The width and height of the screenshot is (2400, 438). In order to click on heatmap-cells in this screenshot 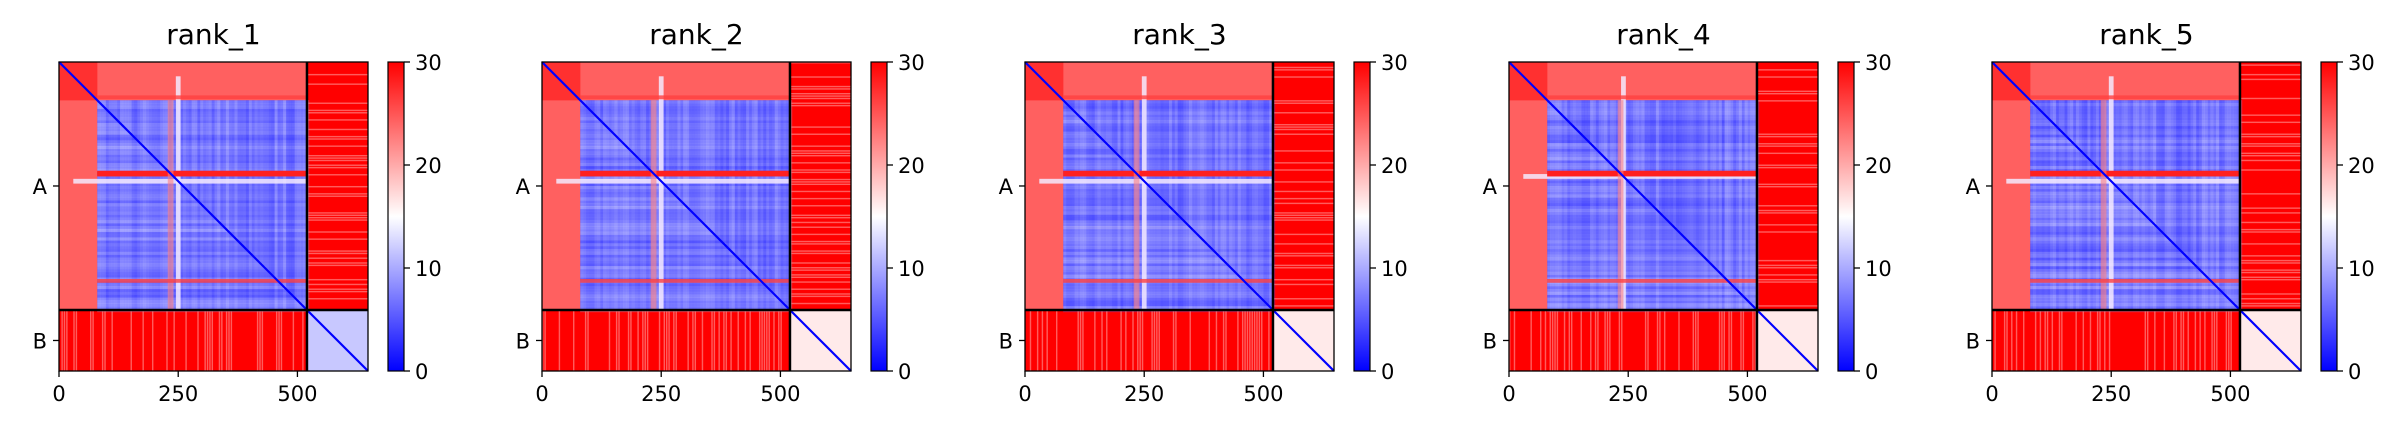, I will do `click(1663, 216)`.